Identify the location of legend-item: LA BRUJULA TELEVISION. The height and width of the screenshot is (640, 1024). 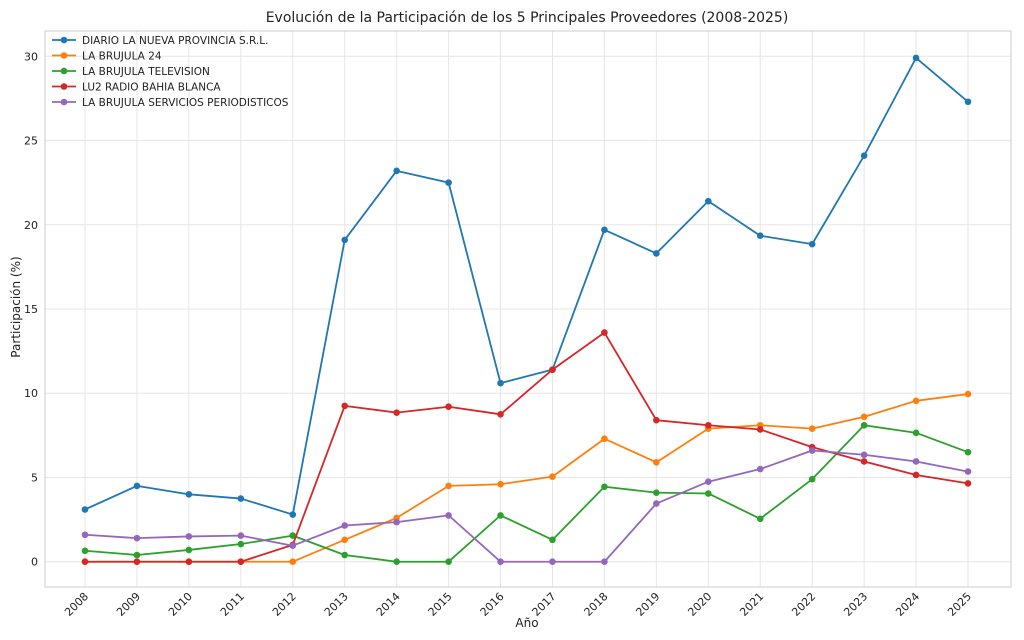
(131, 72).